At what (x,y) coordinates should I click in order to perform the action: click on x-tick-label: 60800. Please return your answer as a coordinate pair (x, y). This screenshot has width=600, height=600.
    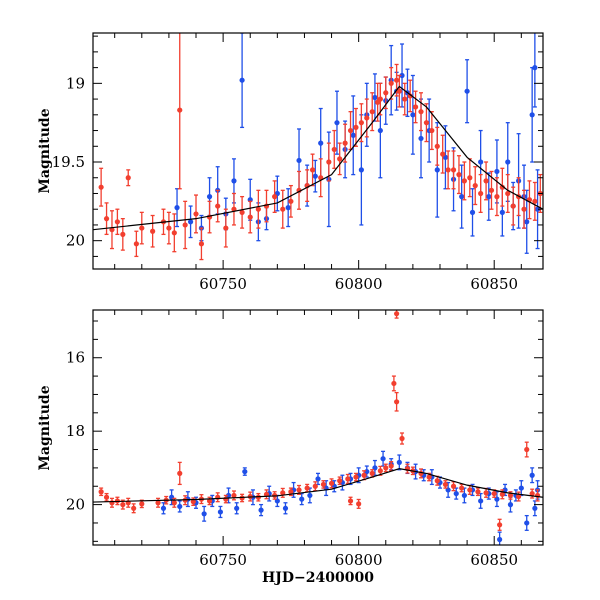
    Looking at the image, I should click on (359, 560).